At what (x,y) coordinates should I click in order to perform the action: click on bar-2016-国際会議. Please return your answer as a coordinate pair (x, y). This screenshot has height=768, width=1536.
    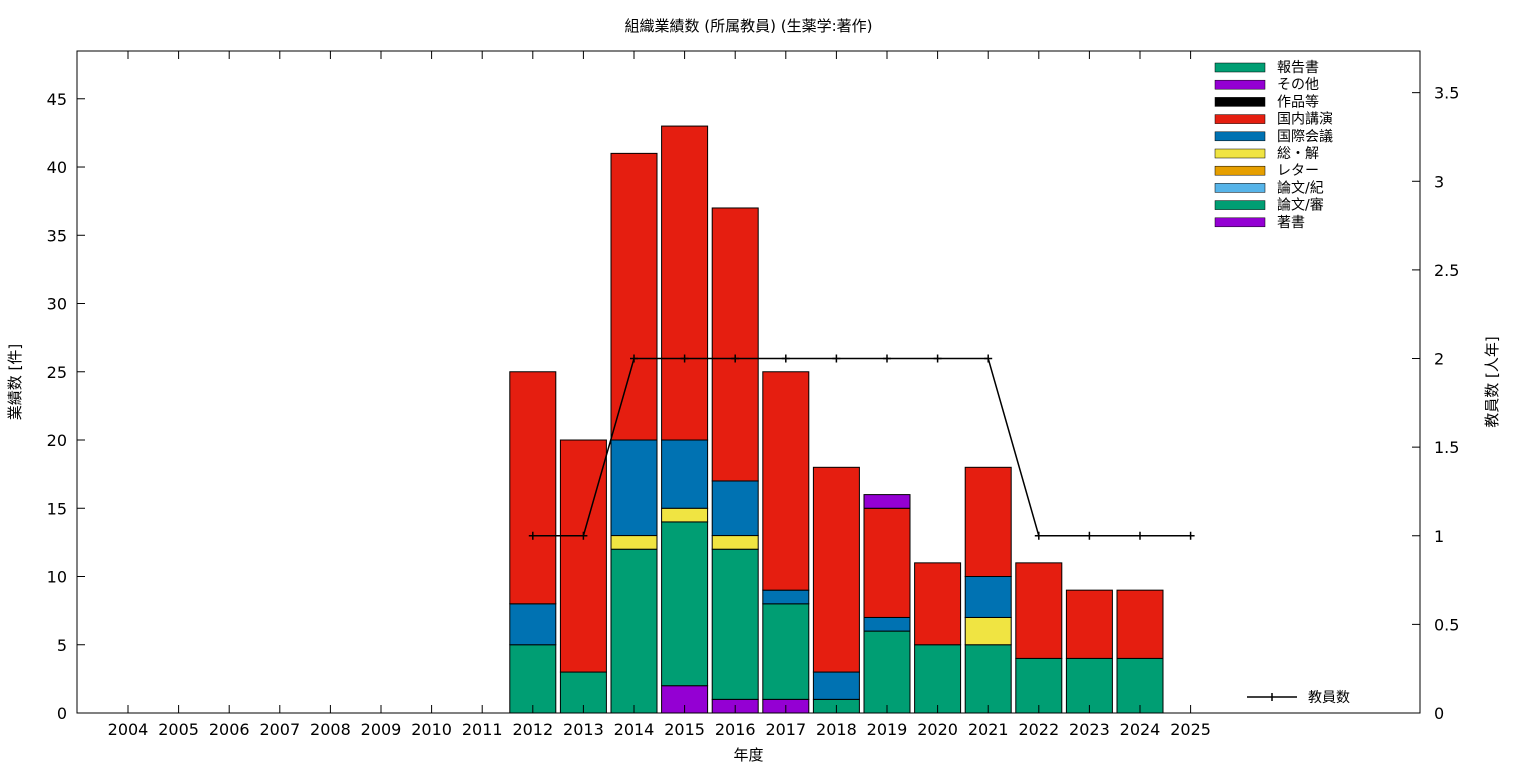
    Looking at the image, I should click on (735, 508).